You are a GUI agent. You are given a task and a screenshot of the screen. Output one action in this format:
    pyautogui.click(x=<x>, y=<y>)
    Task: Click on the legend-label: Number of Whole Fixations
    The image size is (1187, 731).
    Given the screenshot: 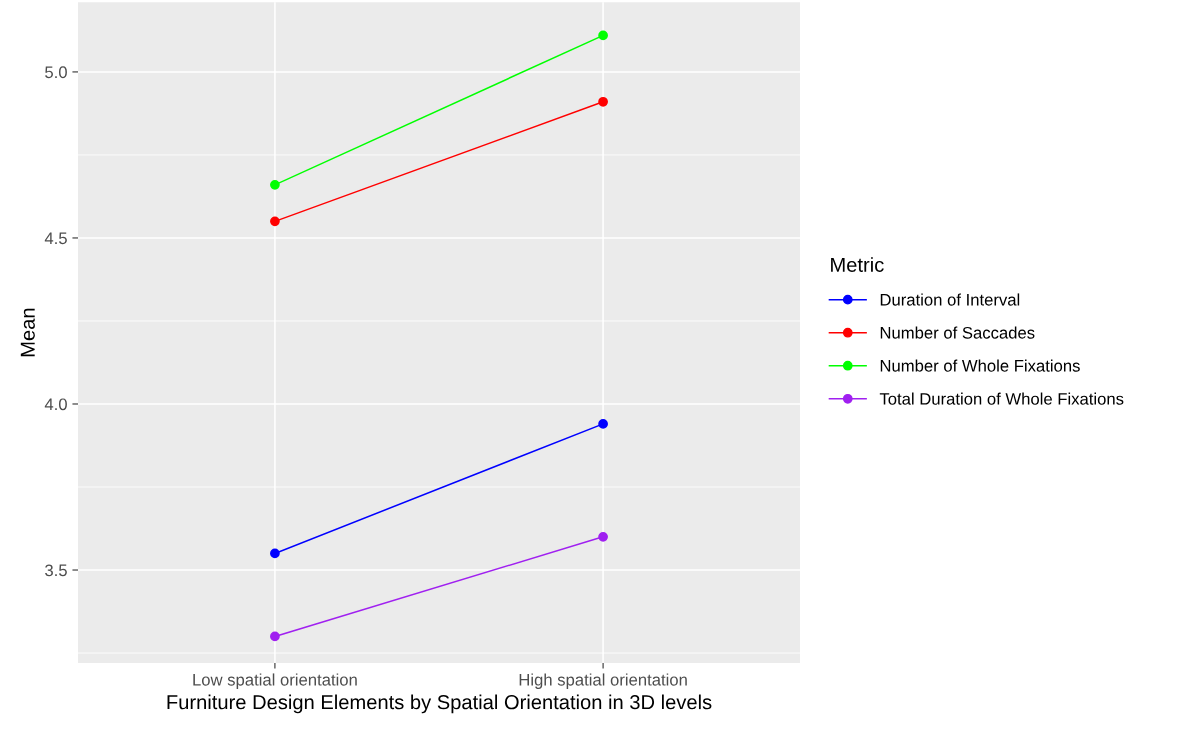 What is the action you would take?
    pyautogui.click(x=980, y=365)
    